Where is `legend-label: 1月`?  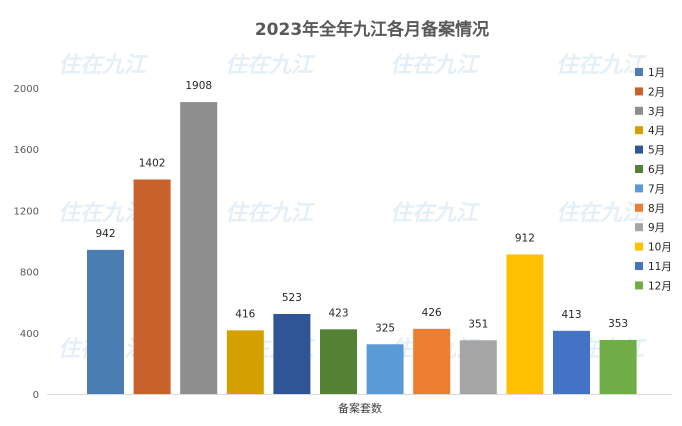
legend-label: 1月 is located at coordinates (656, 73).